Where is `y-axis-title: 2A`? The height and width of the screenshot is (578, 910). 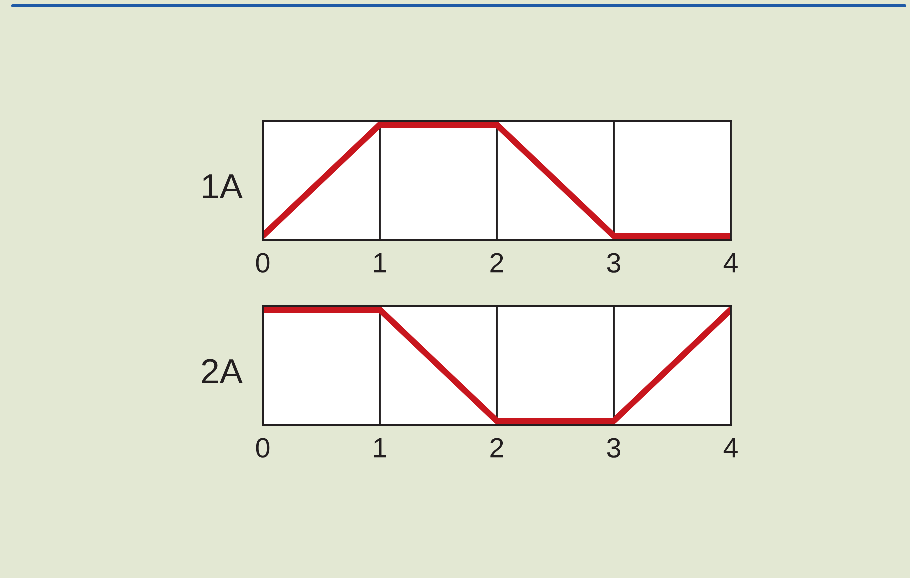
y-axis-title: 2A is located at coordinates (222, 371).